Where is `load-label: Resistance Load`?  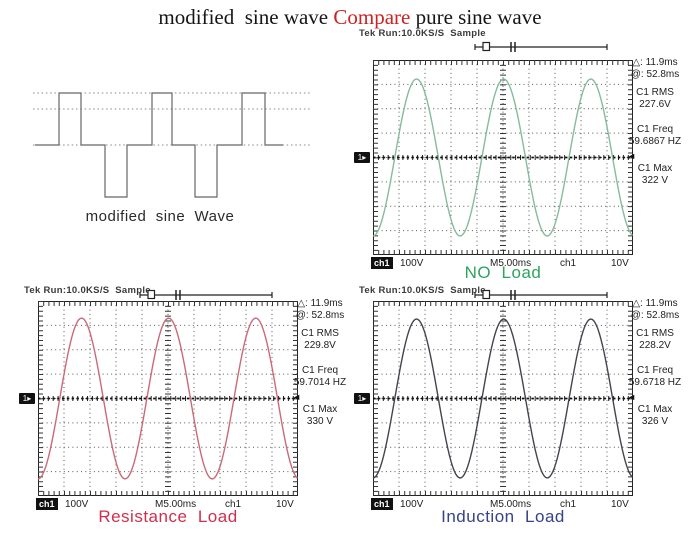
load-label: Resistance Load is located at coordinates (168, 516).